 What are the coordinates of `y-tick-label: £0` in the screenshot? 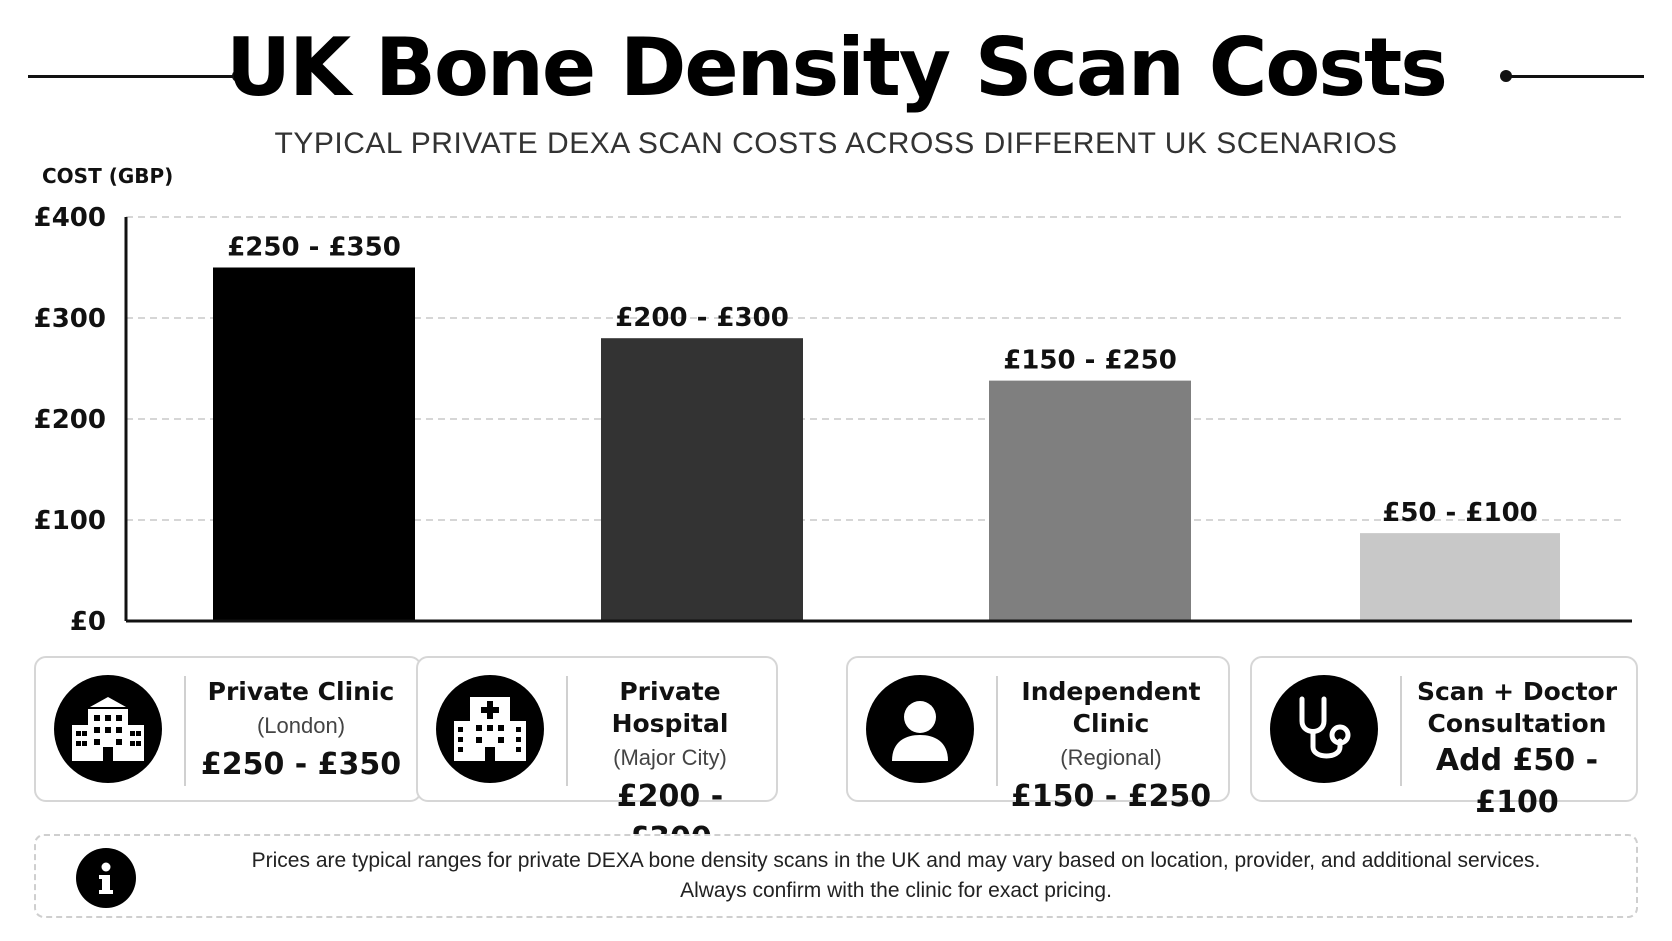 It's located at (88, 618).